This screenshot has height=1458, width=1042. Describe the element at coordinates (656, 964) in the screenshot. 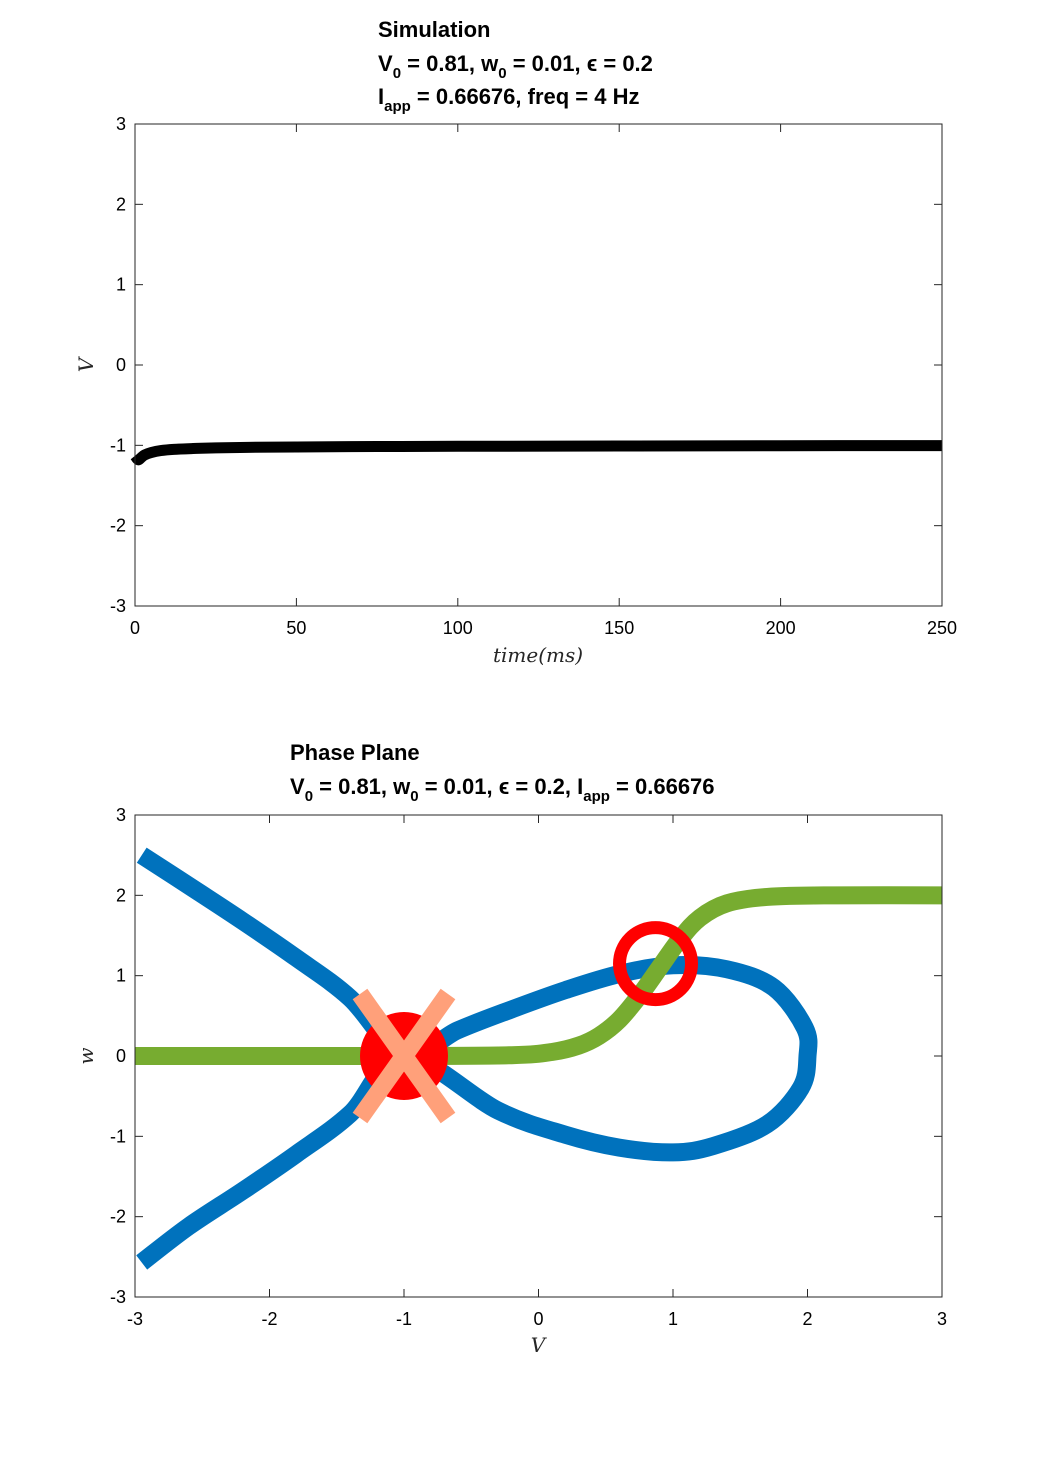

I see `equilibrium-open-marker` at that location.